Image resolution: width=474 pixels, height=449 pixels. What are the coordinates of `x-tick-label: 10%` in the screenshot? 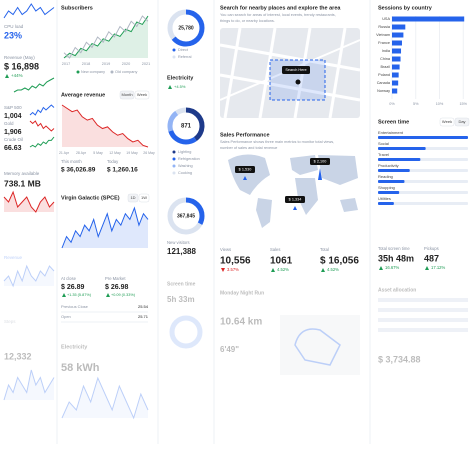 It's located at (440, 104).